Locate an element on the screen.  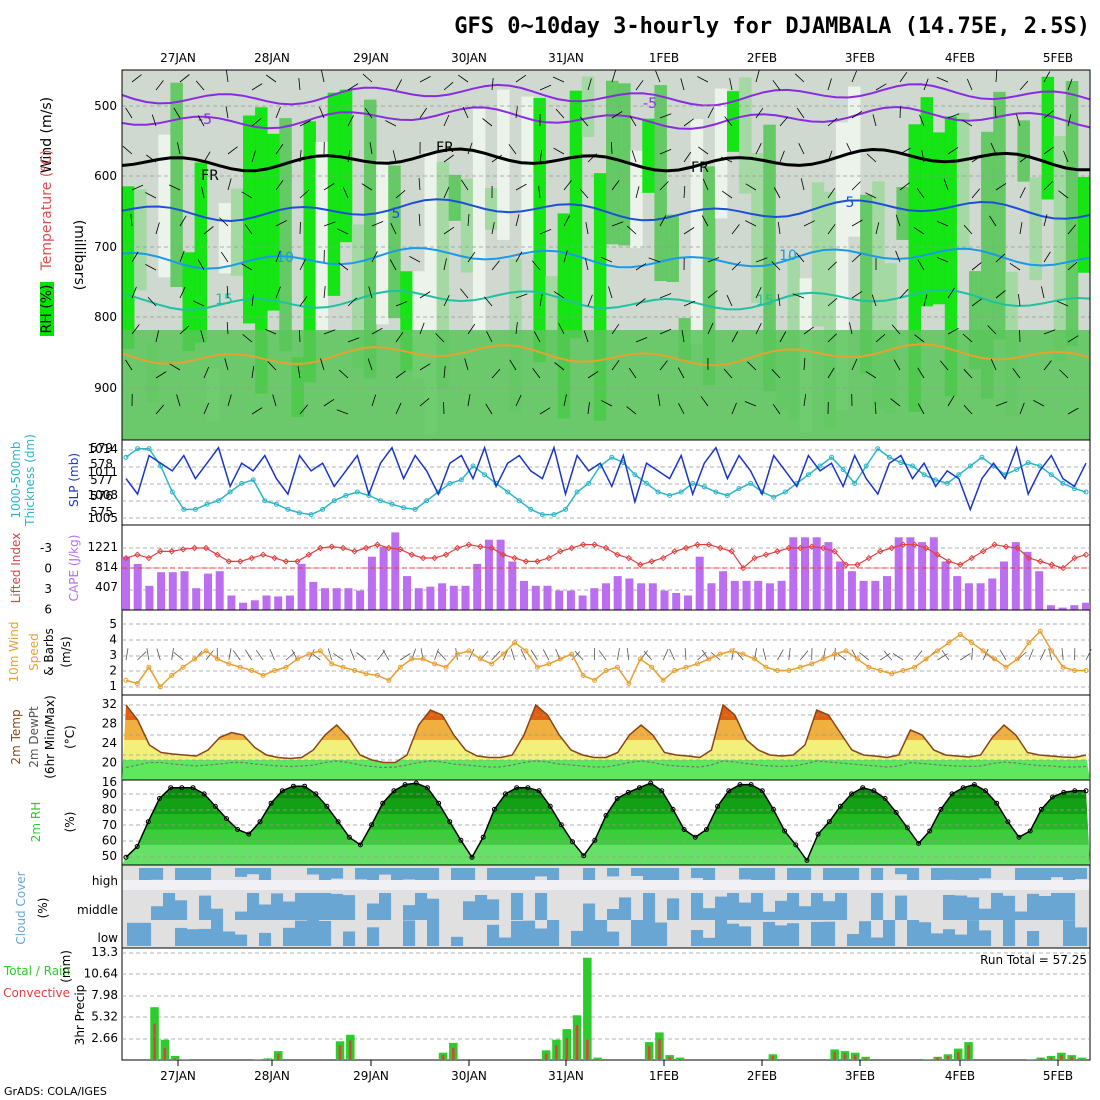
ylabel-thickness-2: Thickness (dm) is located at coordinates (30, 480).